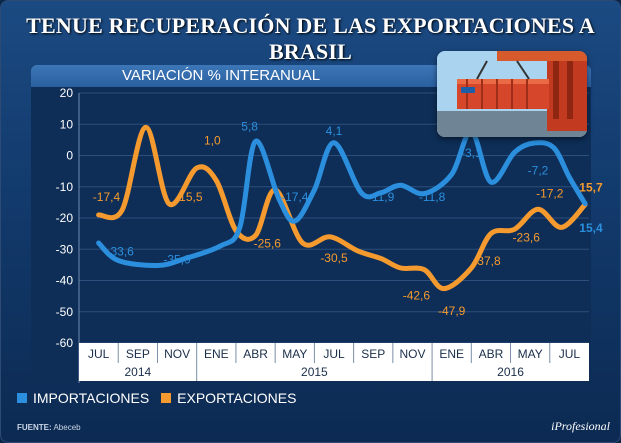 The width and height of the screenshot is (621, 443). I want to click on data-label: 5,8, so click(249, 127).